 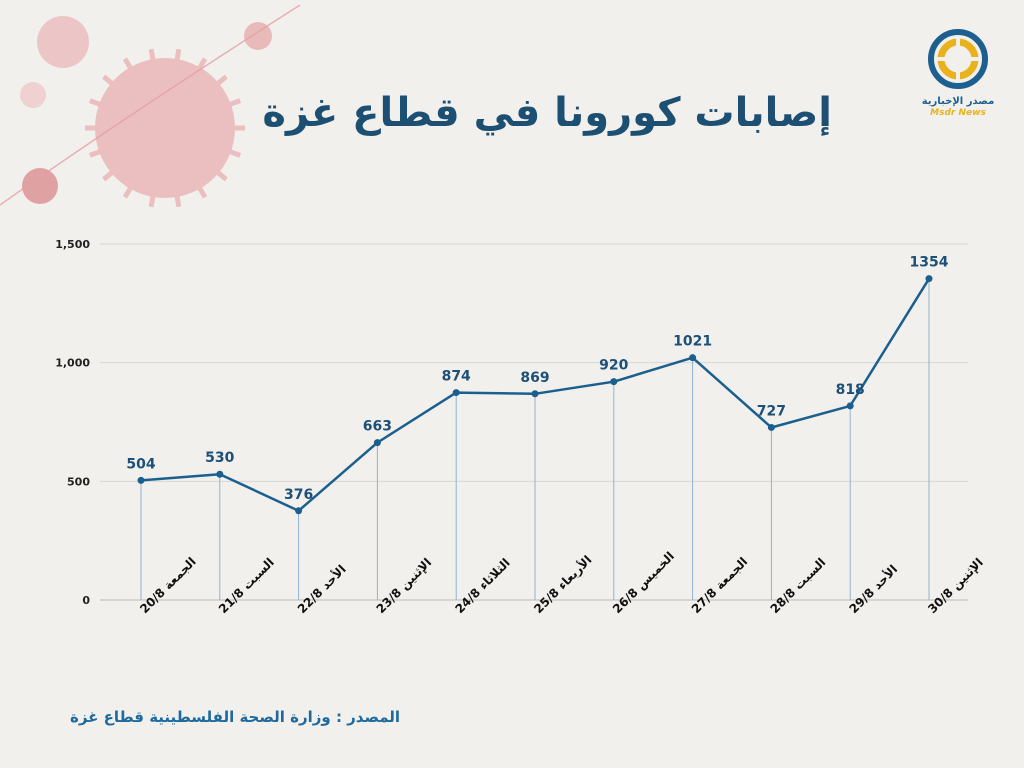 I want to click on x-tick-label: الثلاثاء 24/8, so click(x=482, y=586).